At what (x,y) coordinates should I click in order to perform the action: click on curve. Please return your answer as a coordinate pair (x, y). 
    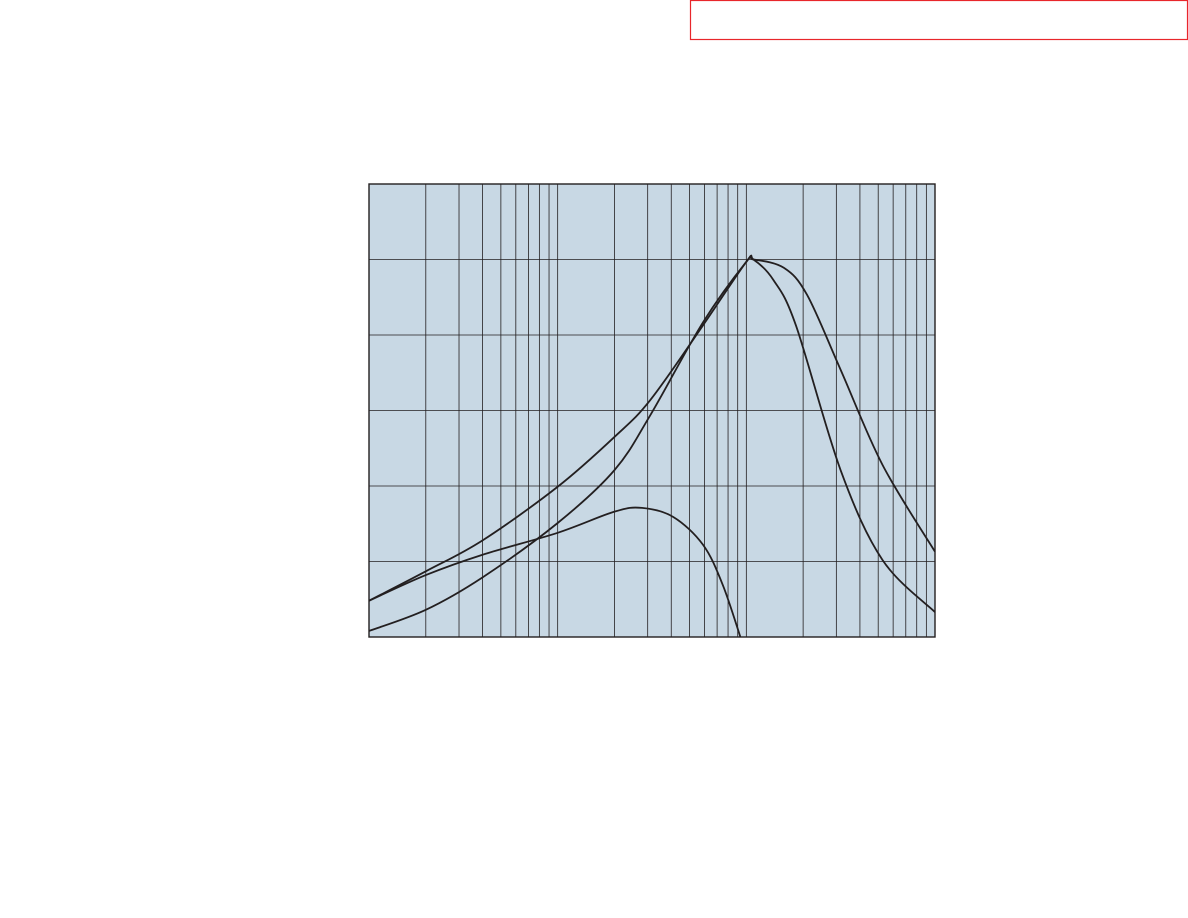
    Looking at the image, I should click on (555, 571).